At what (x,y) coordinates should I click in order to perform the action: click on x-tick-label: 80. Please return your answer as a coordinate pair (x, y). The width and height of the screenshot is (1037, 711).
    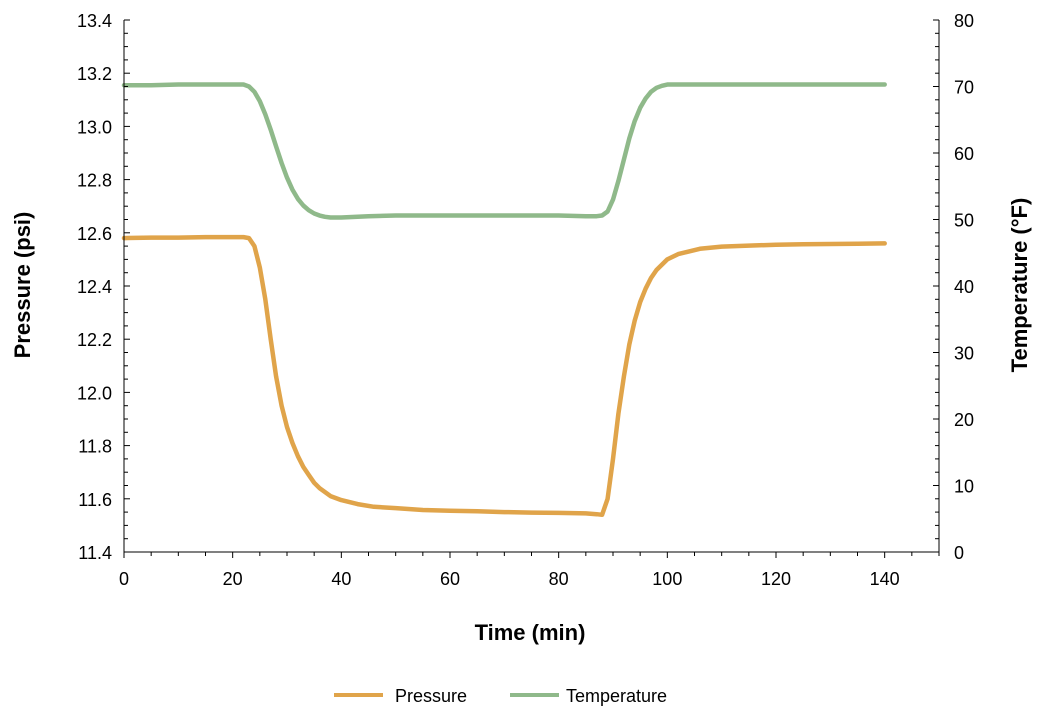
    Looking at the image, I should click on (559, 579).